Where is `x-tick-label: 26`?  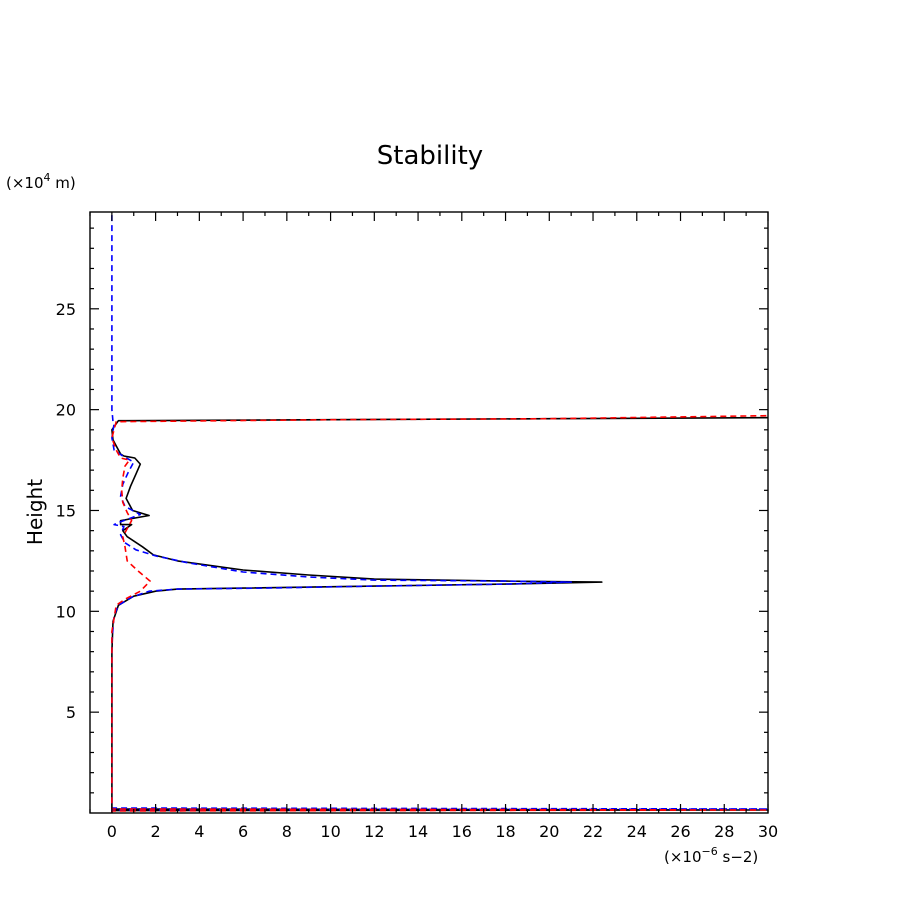
x-tick-label: 26 is located at coordinates (680, 831).